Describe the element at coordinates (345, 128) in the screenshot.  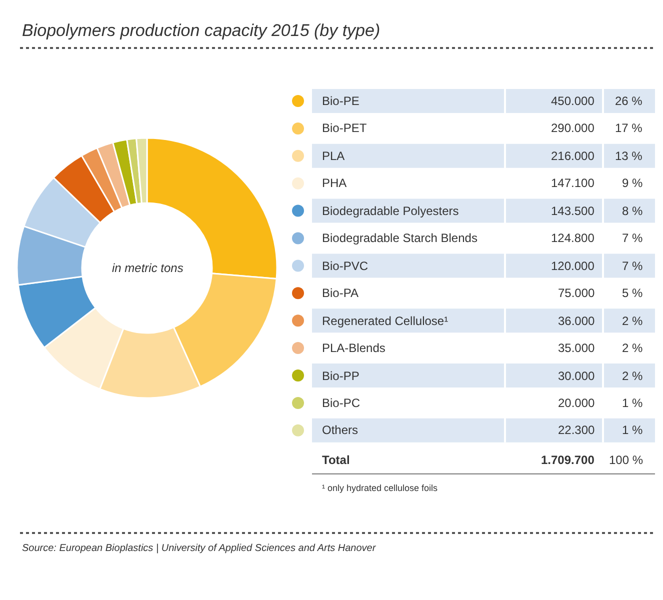
I see `legend-label: Bio-PET` at that location.